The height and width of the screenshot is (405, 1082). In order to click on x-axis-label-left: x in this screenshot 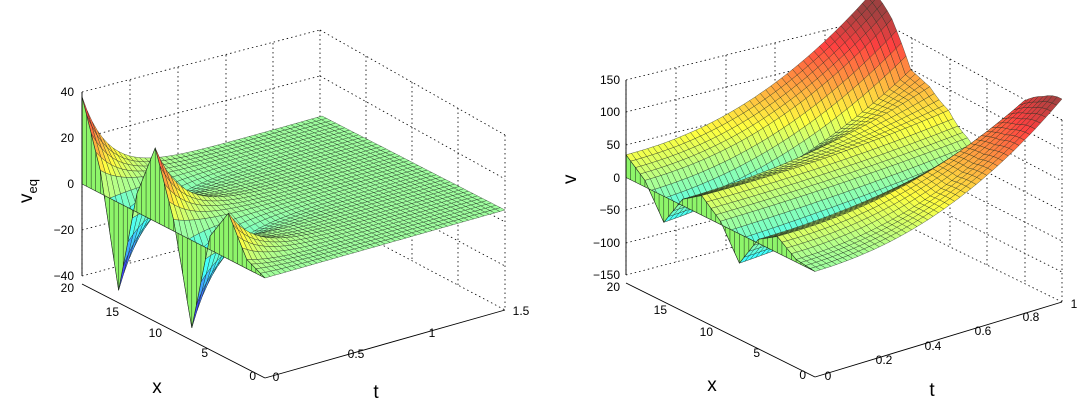, I will do `click(157, 387)`.